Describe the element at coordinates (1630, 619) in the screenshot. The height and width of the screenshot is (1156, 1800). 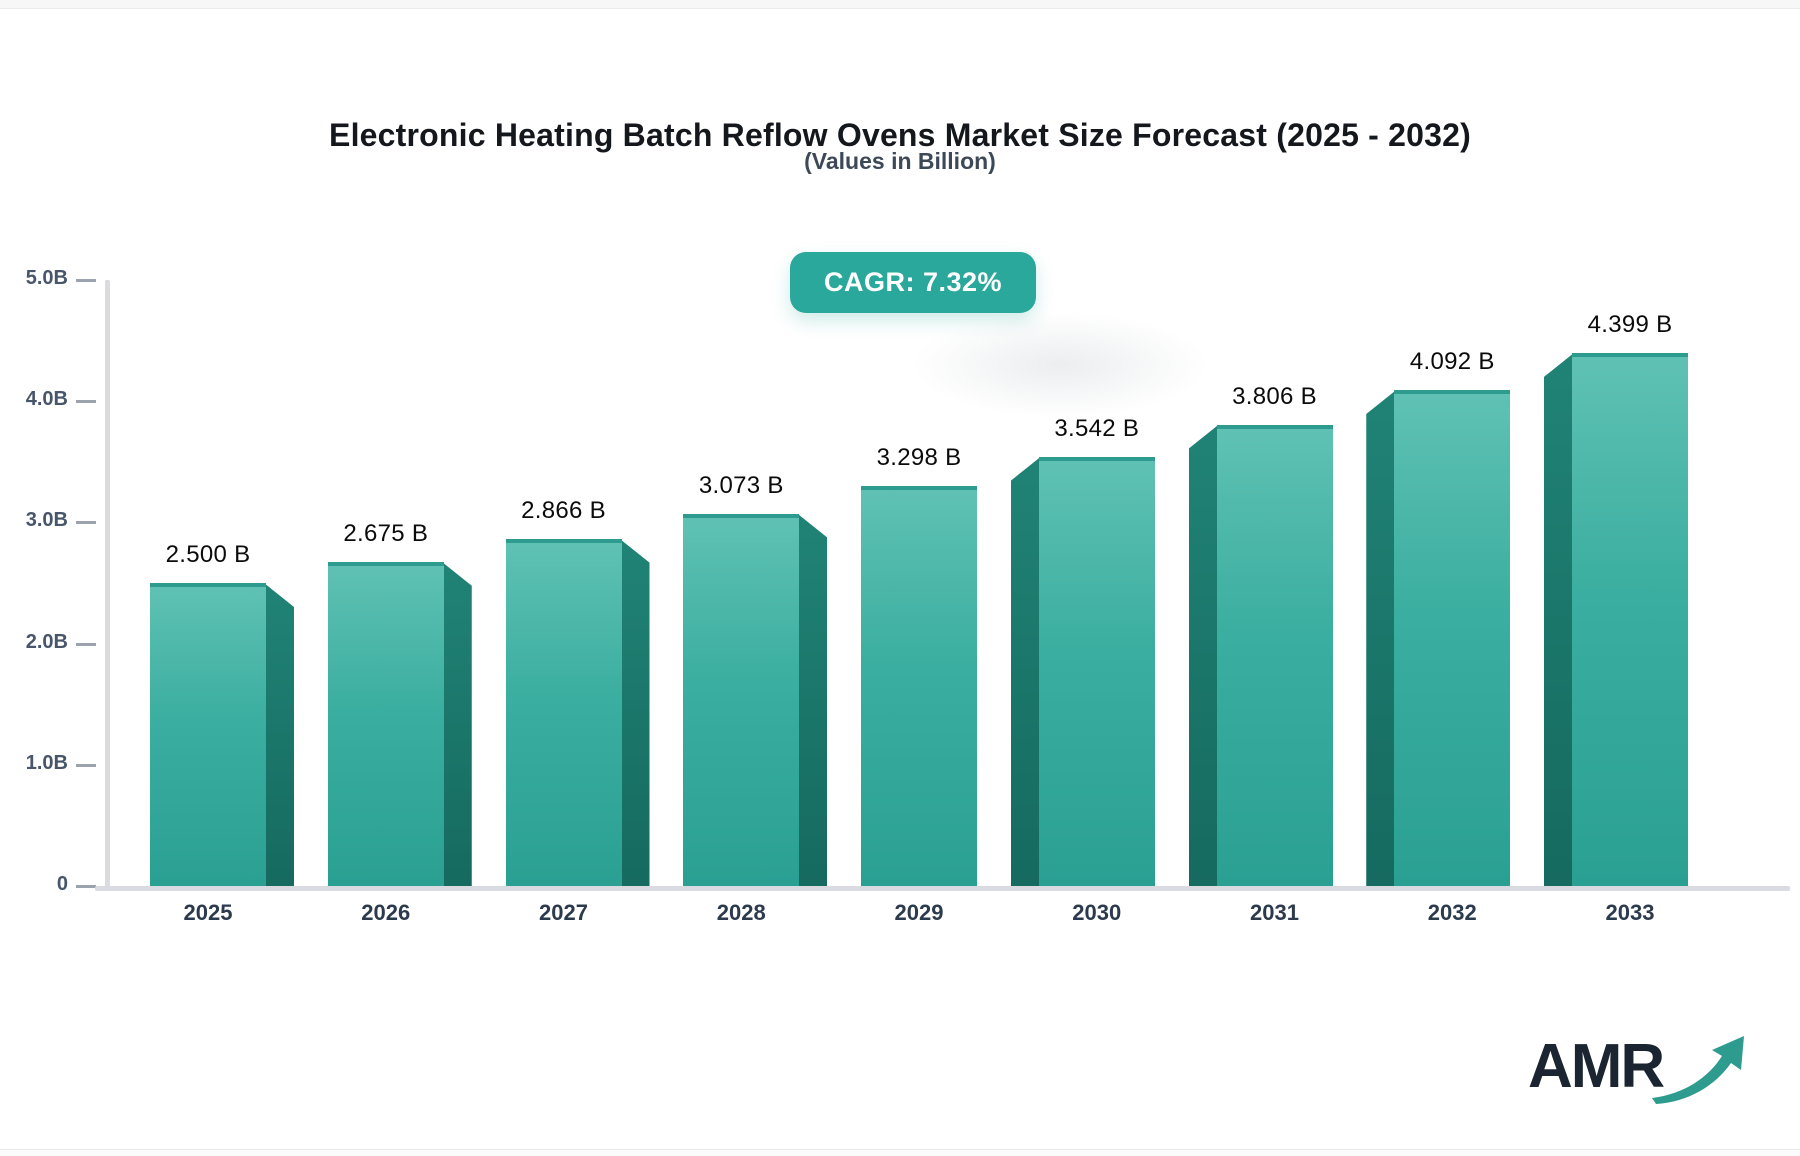
I see `bar-2033` at that location.